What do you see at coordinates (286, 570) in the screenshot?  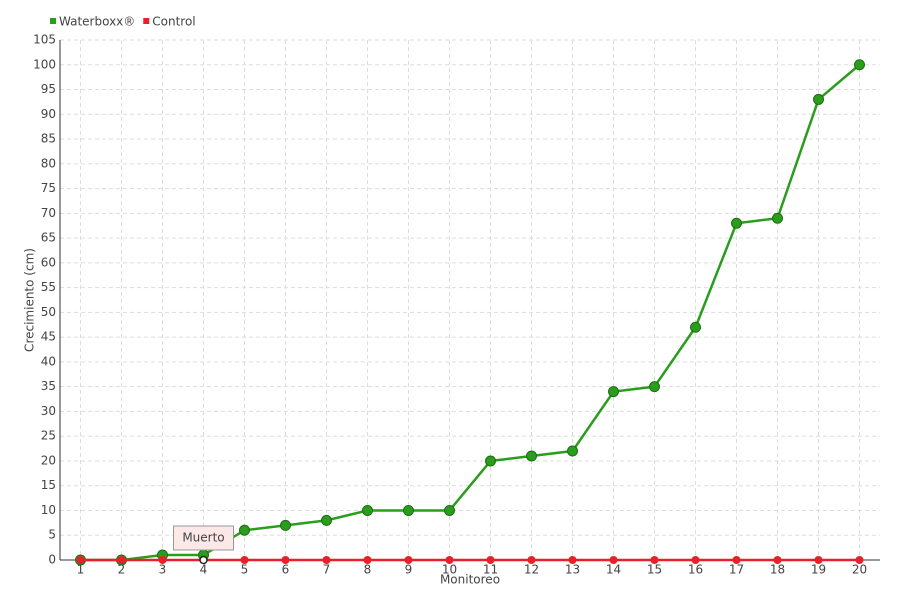 I see `x-tick-label: 6` at bounding box center [286, 570].